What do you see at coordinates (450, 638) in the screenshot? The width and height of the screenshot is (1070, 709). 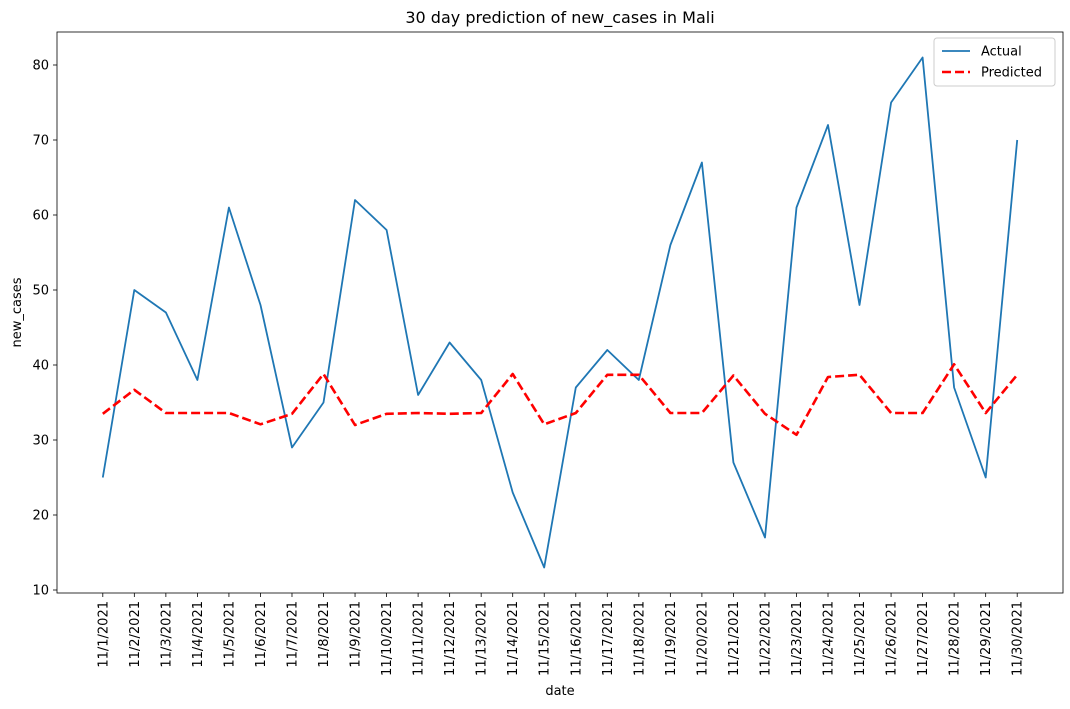 I see `x-tick-label: 11/12/2021` at bounding box center [450, 638].